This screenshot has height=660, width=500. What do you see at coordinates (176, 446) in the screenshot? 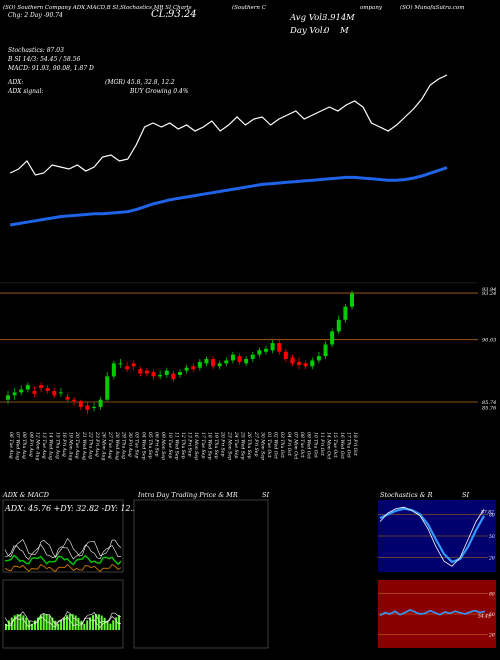
I see `date-axis-label: 11 Wed Sep` at bounding box center [176, 446].